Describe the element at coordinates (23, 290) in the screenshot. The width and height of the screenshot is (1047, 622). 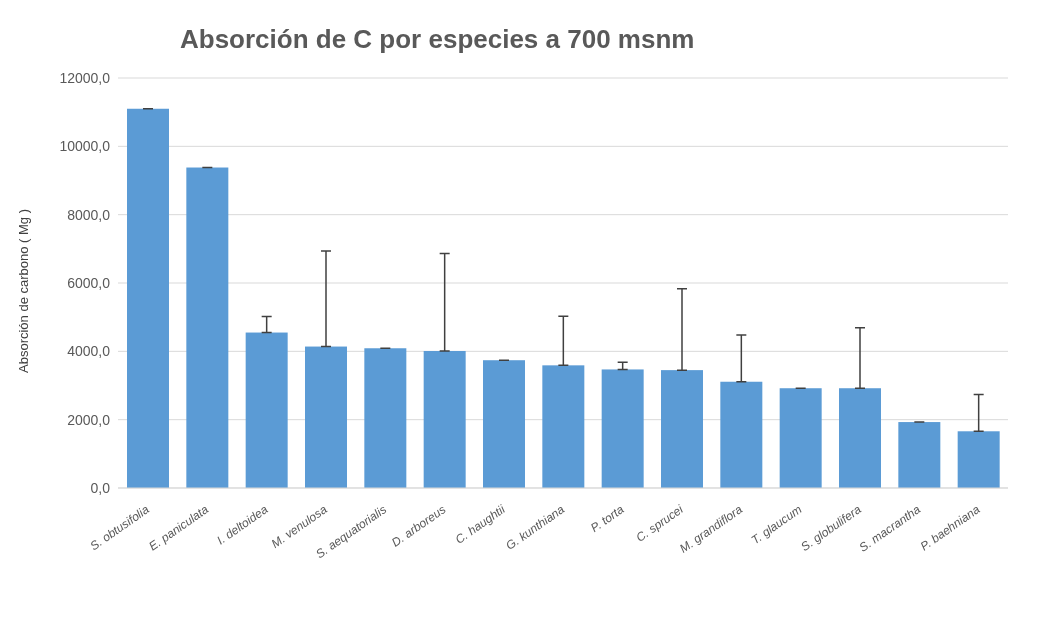
I see `y-axis-title: Absorción de carbono ( Mg )` at that location.